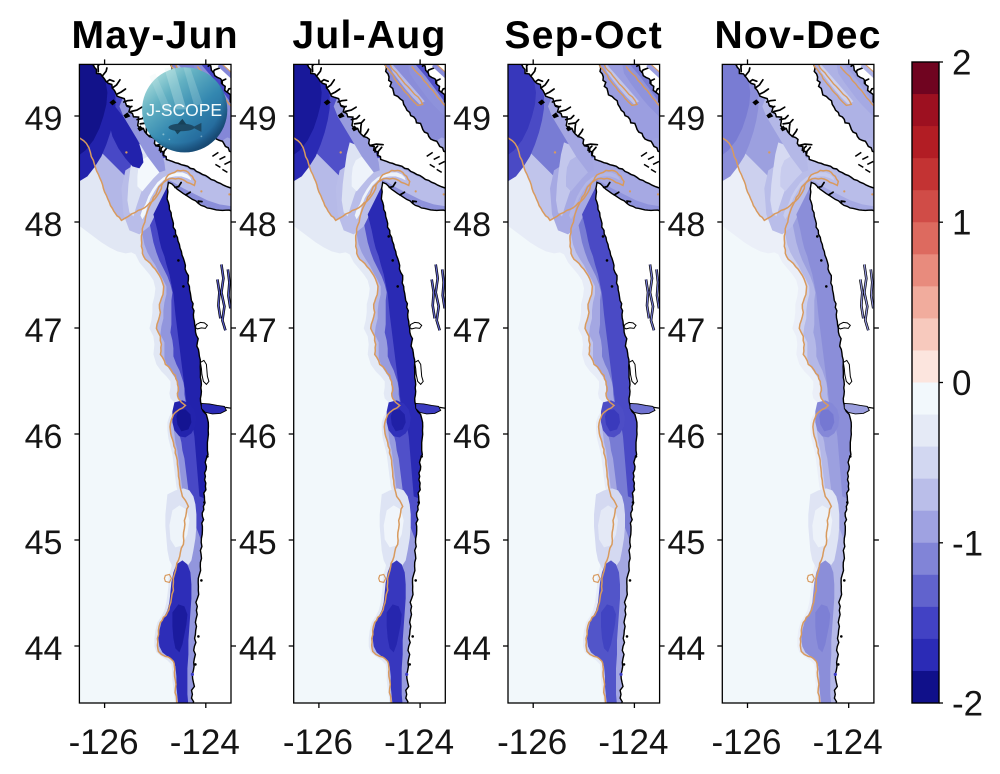 The height and width of the screenshot is (774, 1000). Describe the element at coordinates (961, 223) in the screenshot. I see `svg-text: 1` at that location.